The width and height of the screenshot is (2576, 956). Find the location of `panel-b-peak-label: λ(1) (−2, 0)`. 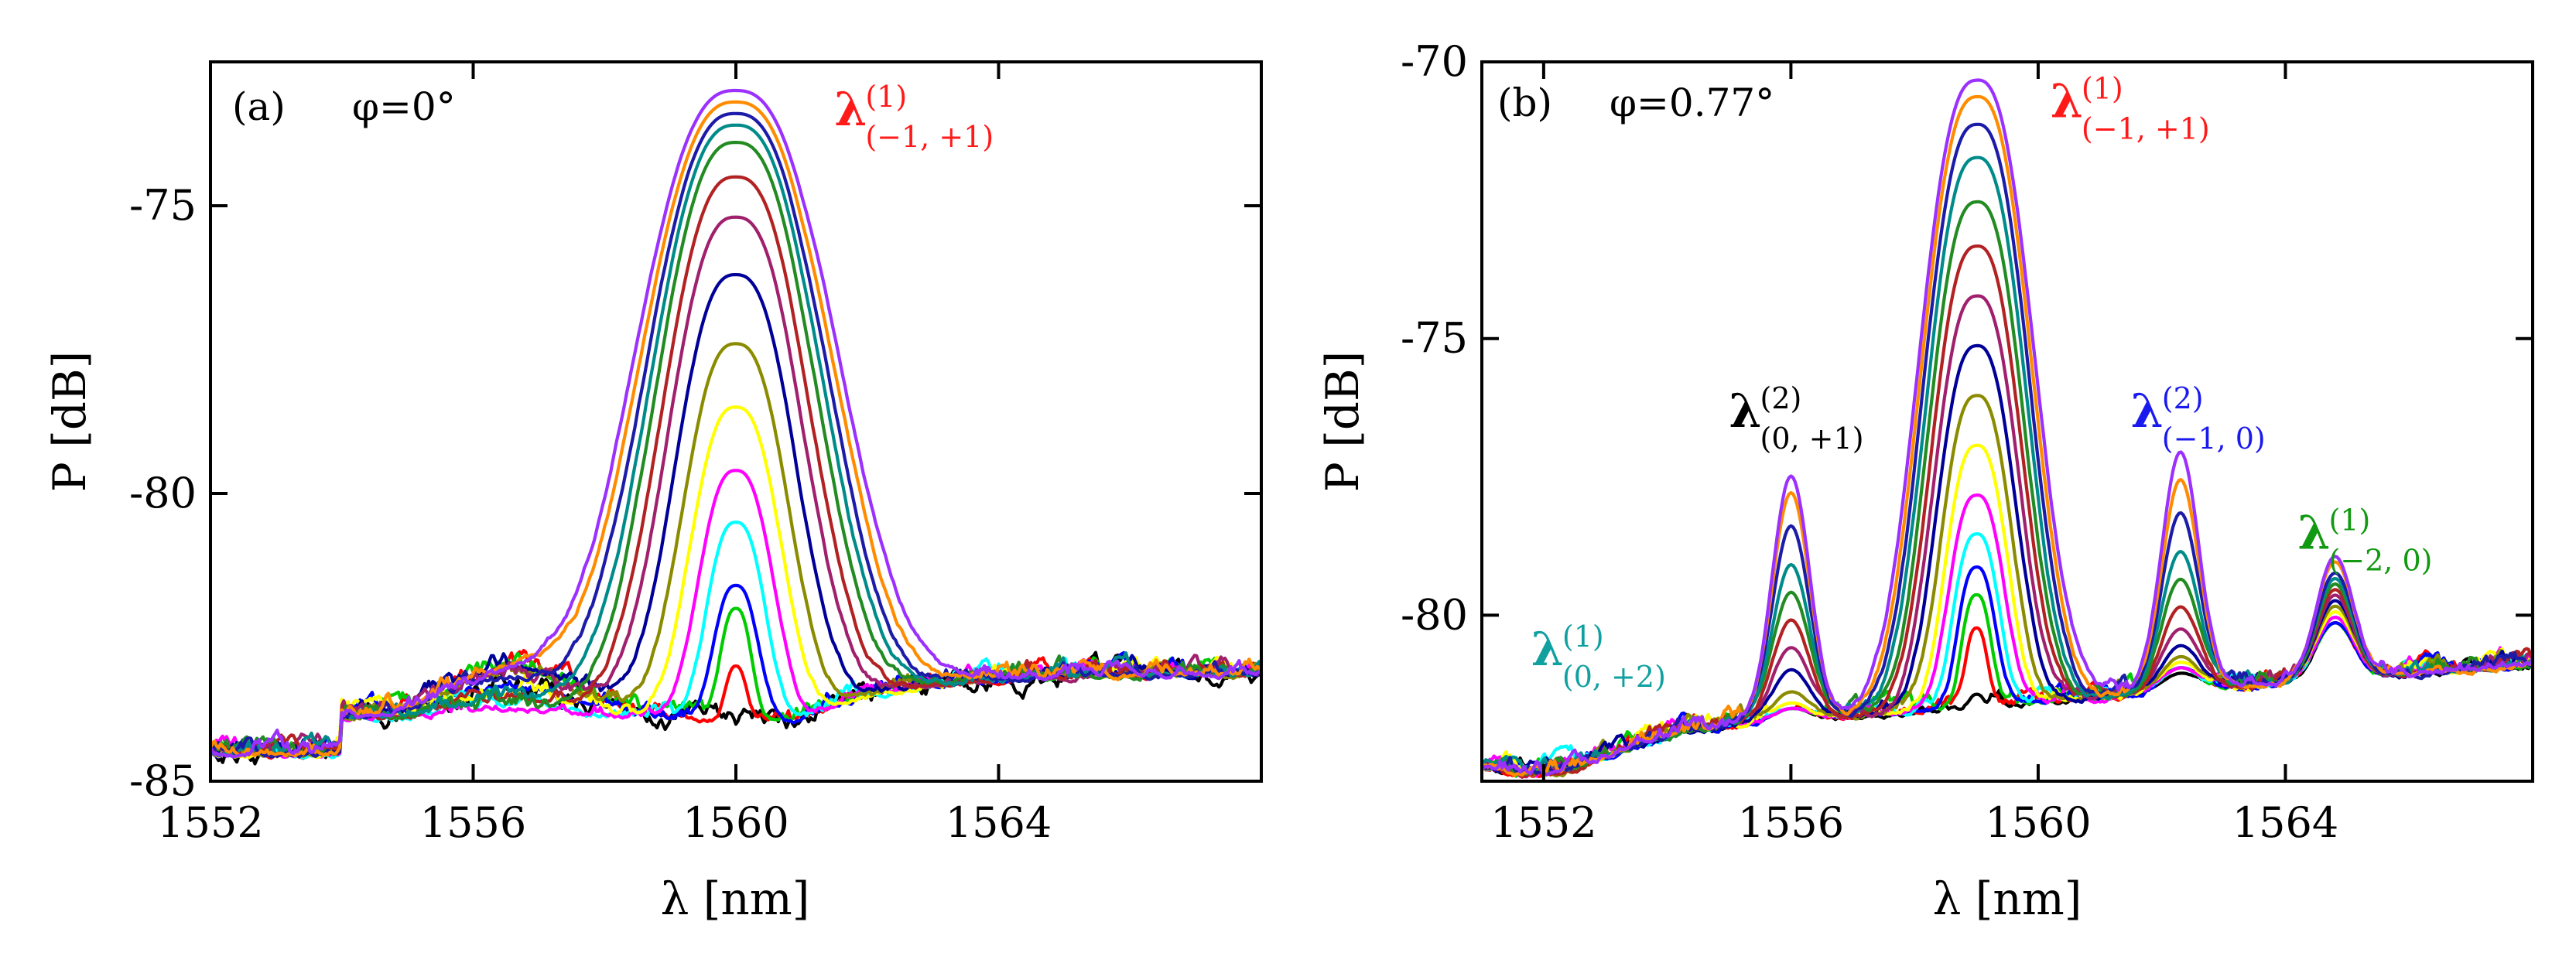

panel-b-peak-label: λ(1) (−2, 0) is located at coordinates (2364, 541).